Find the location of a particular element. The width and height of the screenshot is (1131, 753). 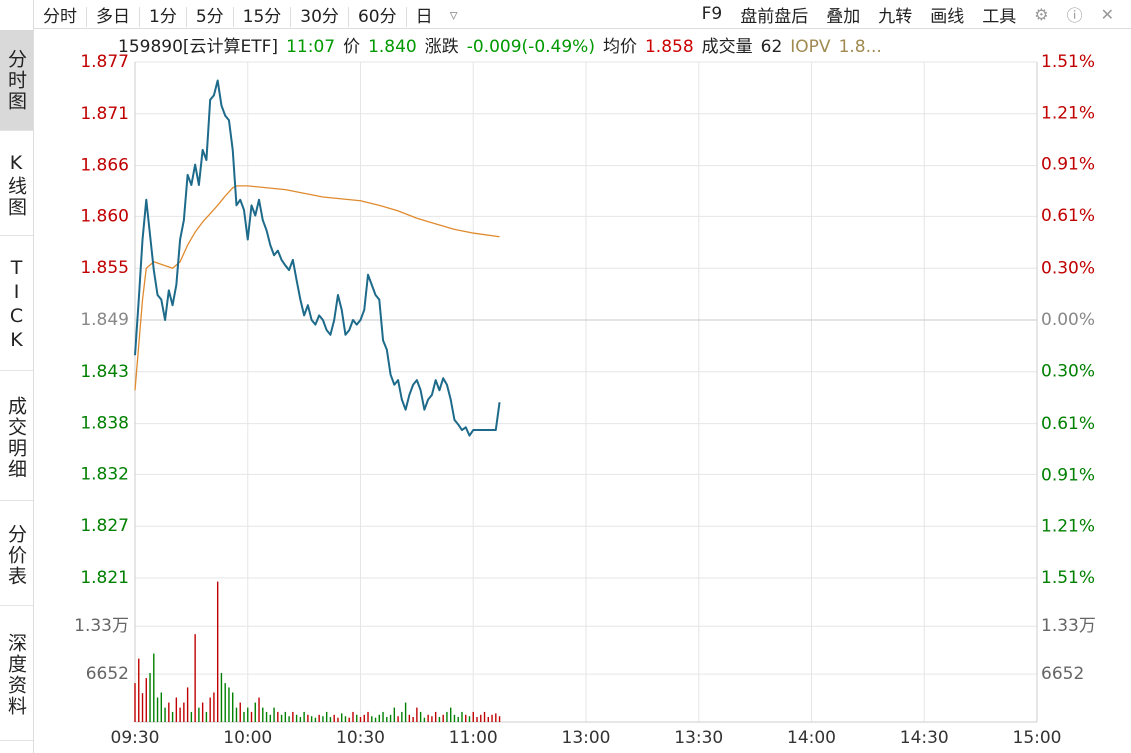

y2-tick-label: 0.91% is located at coordinates (1068, 475).